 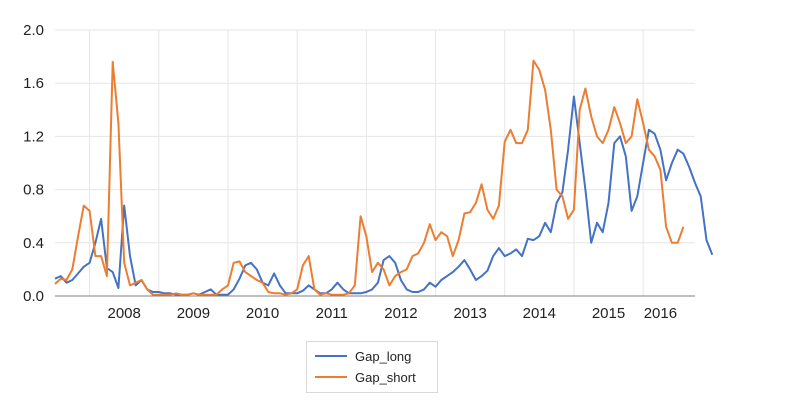 I want to click on legend-item-gap-long: Gap_long, so click(x=363, y=356).